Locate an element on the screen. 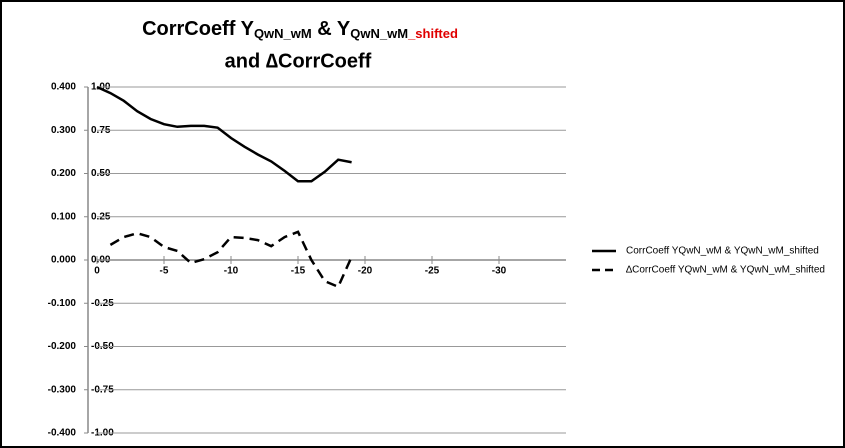  y2-tick-label: 0.100 is located at coordinates (63, 216).